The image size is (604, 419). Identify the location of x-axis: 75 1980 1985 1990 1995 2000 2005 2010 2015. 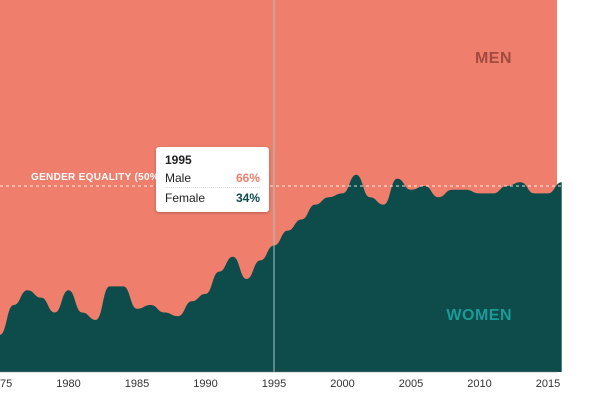
(280, 384).